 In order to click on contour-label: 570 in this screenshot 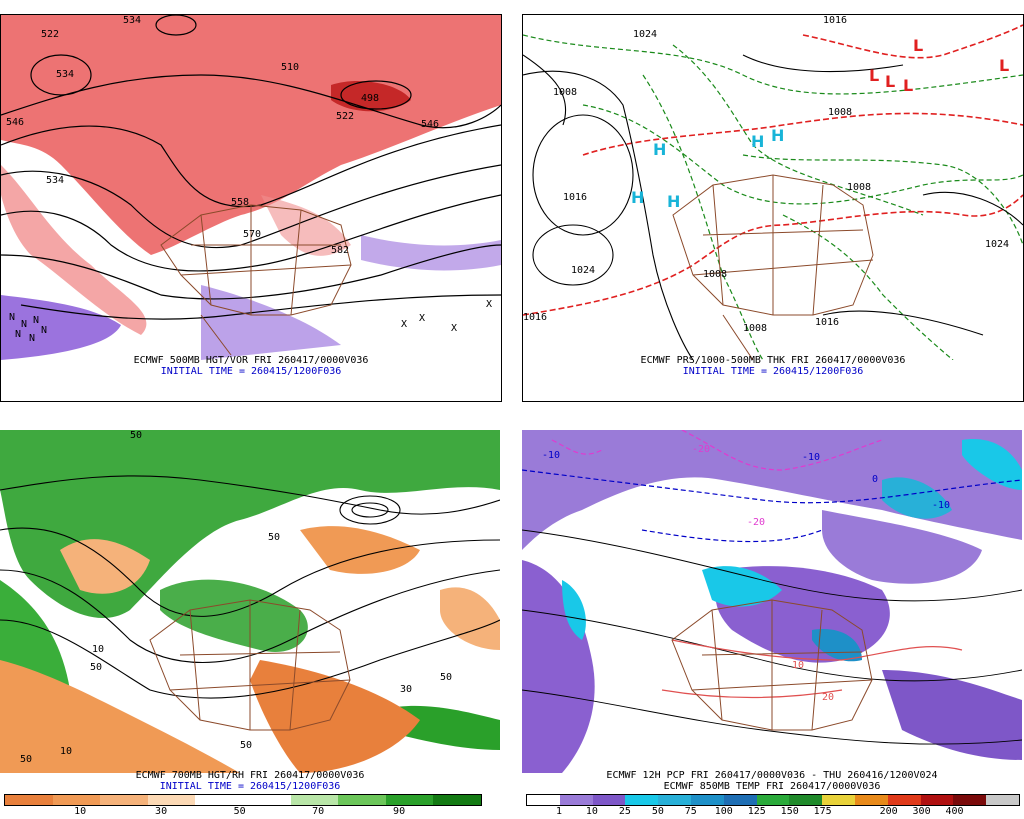, I will do `click(252, 234)`.